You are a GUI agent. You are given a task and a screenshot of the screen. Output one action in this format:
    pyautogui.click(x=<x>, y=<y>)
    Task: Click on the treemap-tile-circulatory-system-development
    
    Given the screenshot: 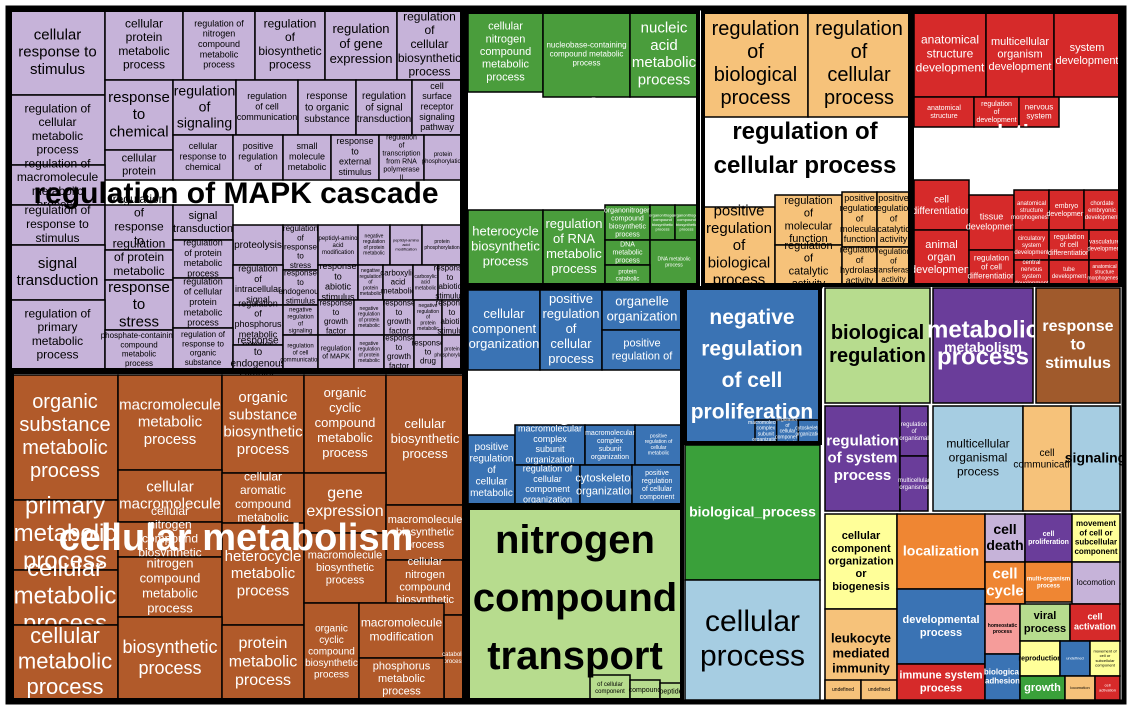 What is the action you would take?
    pyautogui.click(x=1031, y=245)
    